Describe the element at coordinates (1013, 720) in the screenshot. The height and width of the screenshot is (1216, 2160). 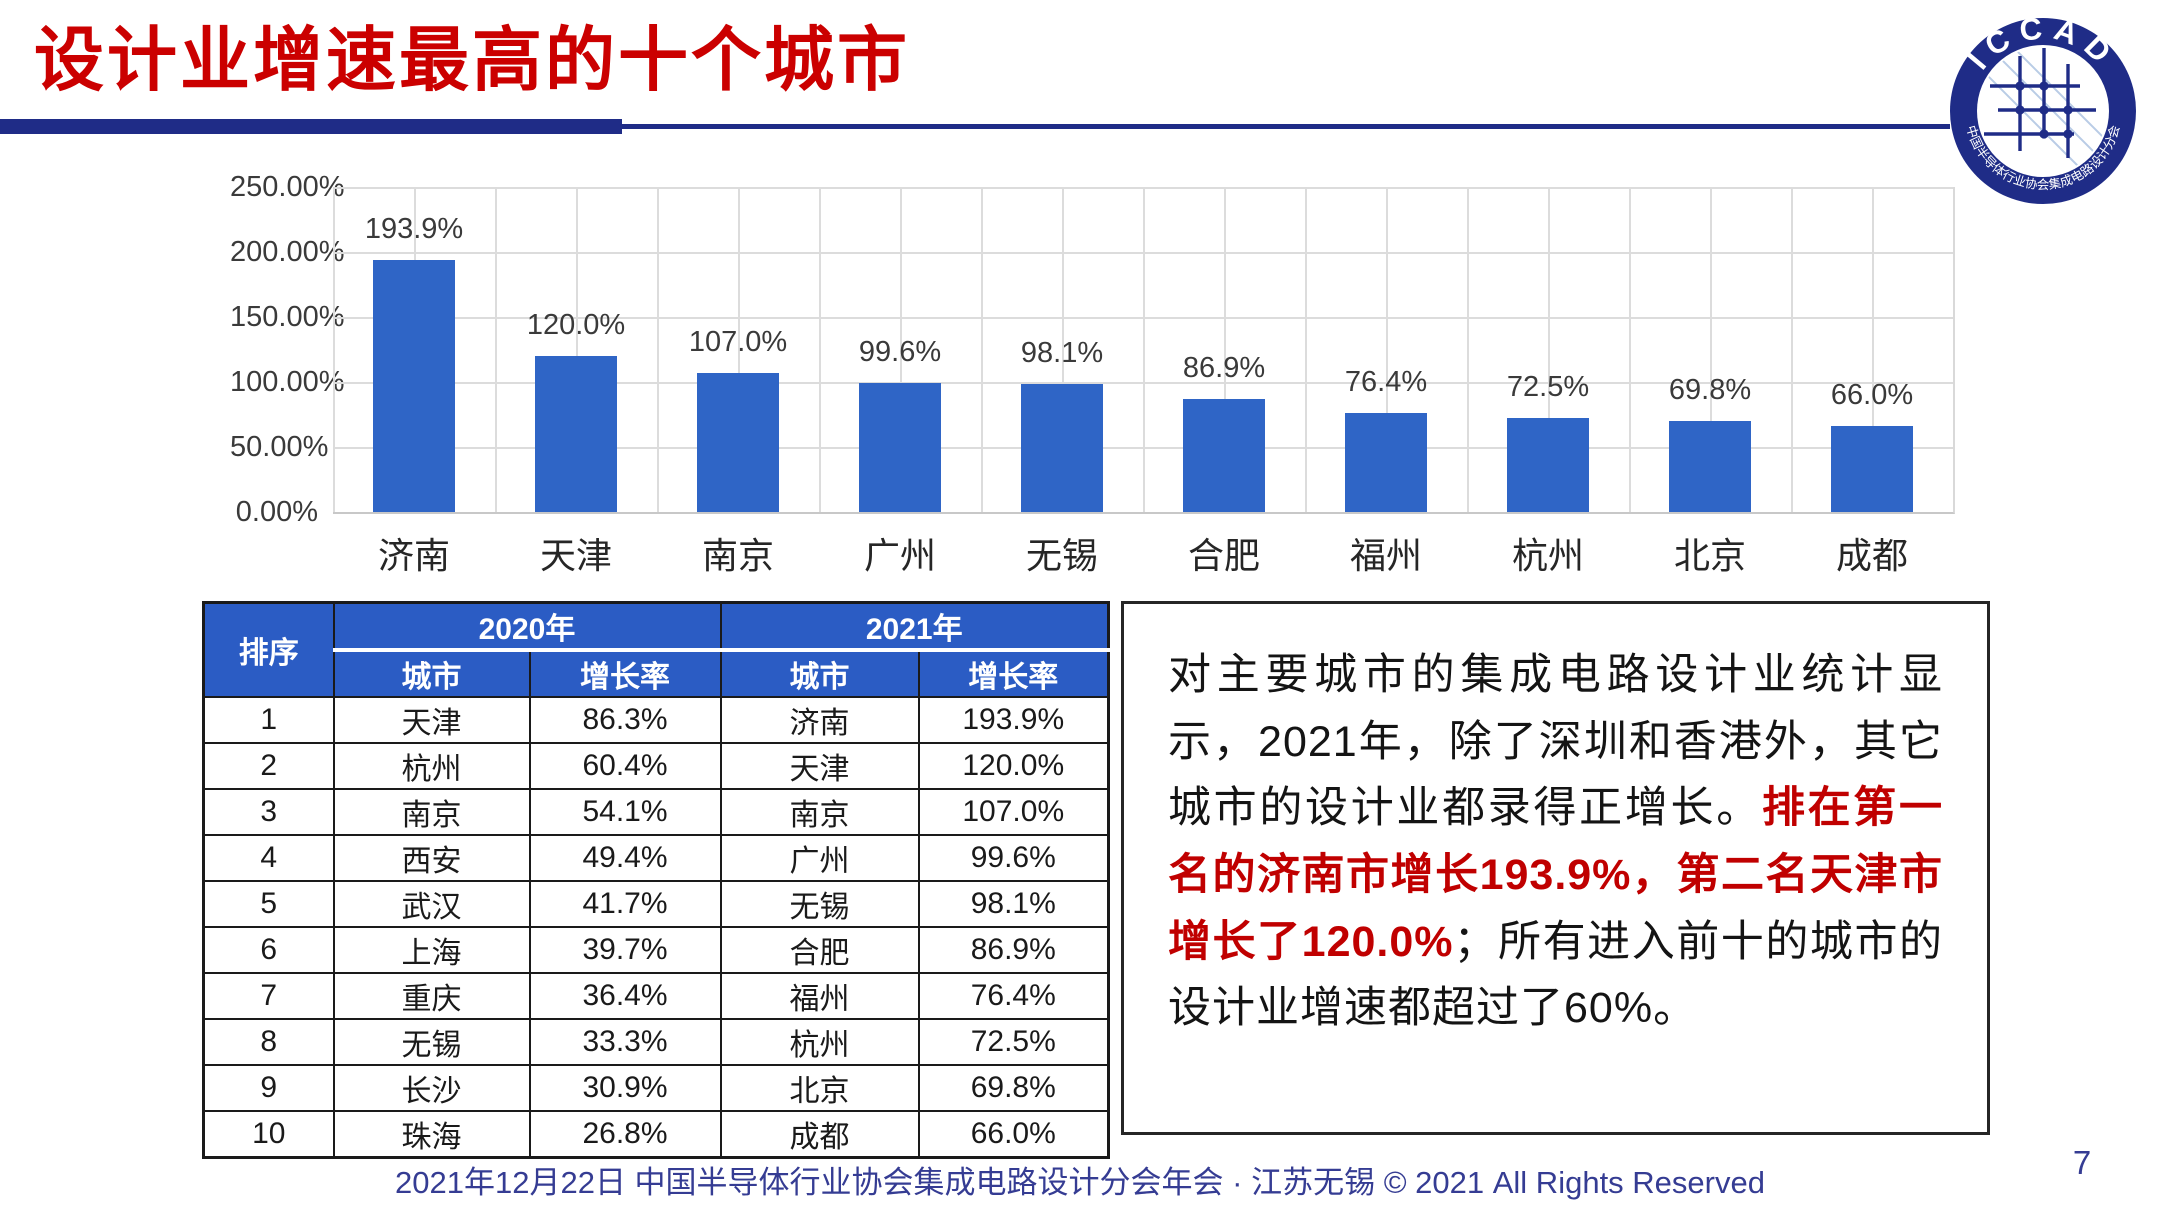
I see `table-cell: 193.9%` at that location.